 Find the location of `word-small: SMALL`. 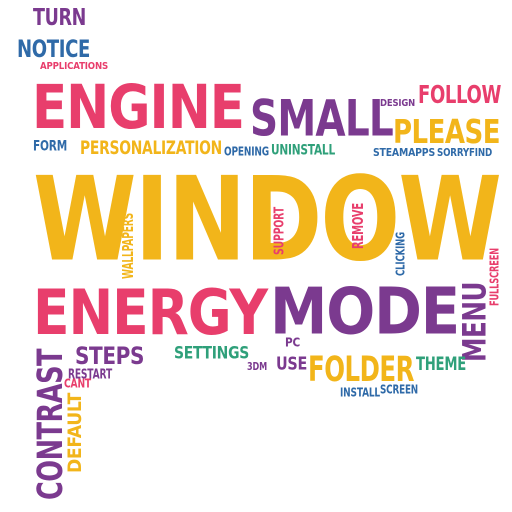

word-small: SMALL is located at coordinates (322, 118).